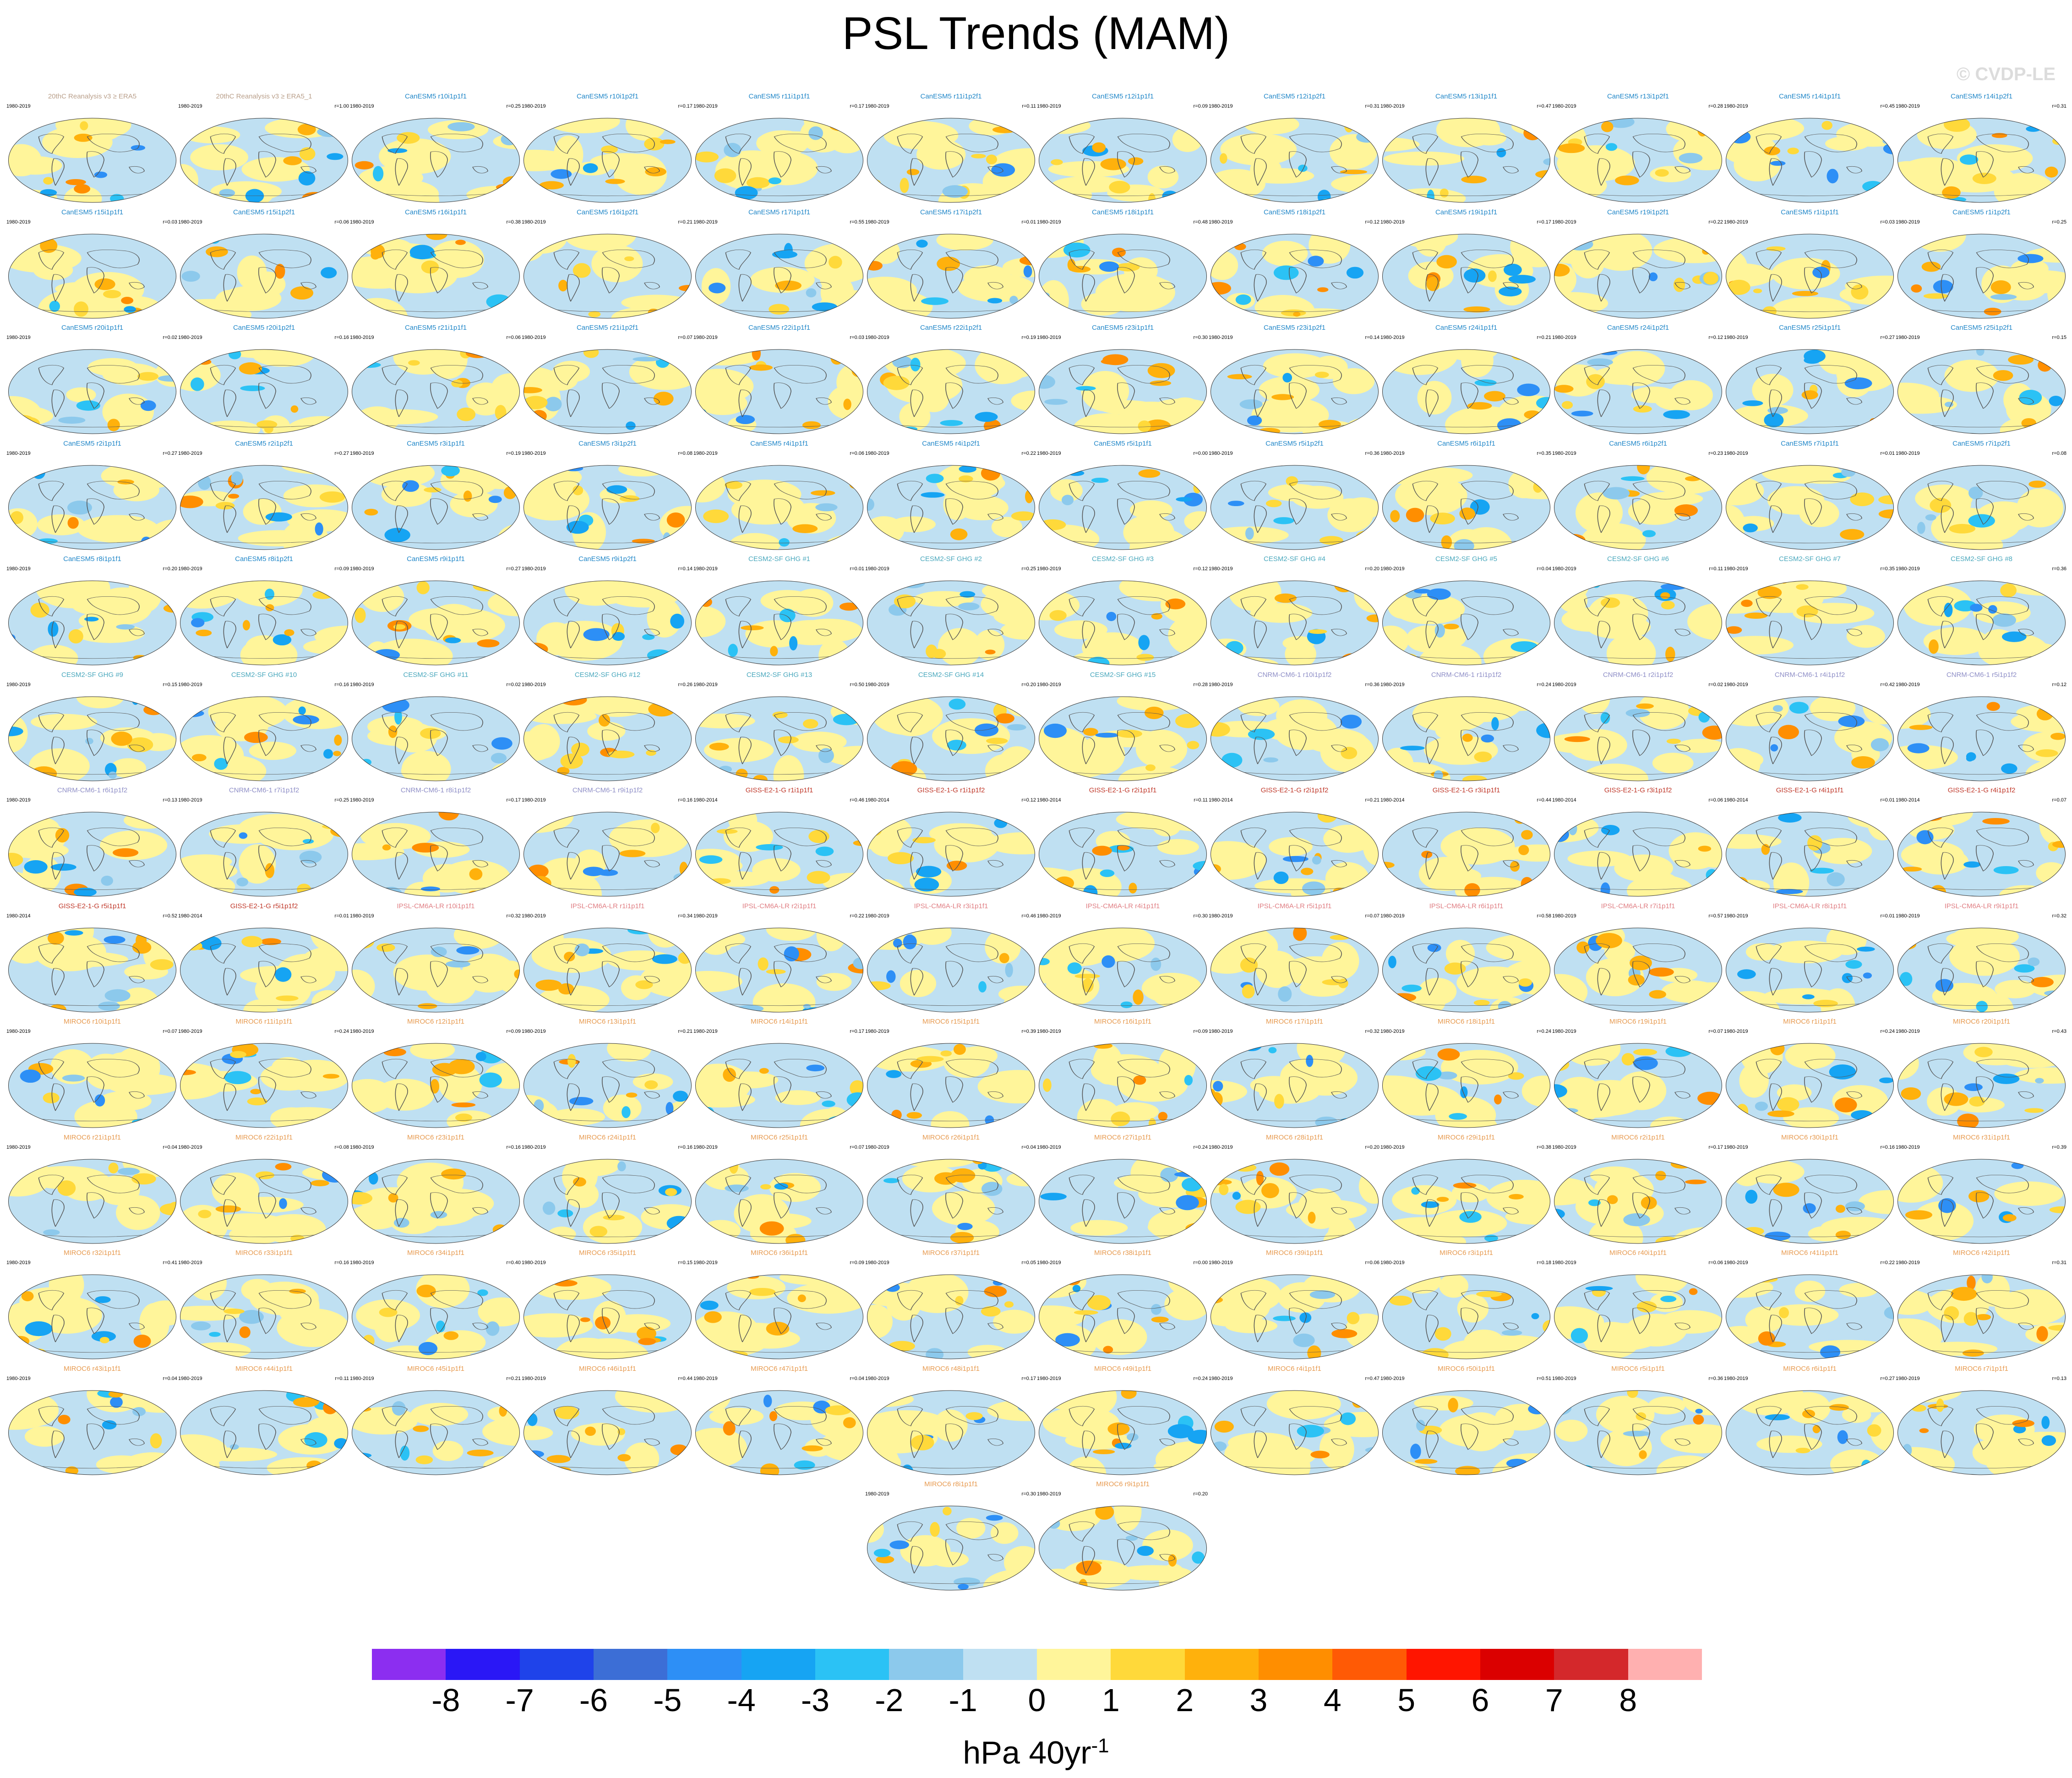 This screenshot has width=2072, height=1778. Describe the element at coordinates (951, 1201) in the screenshot. I see `map-background` at that location.